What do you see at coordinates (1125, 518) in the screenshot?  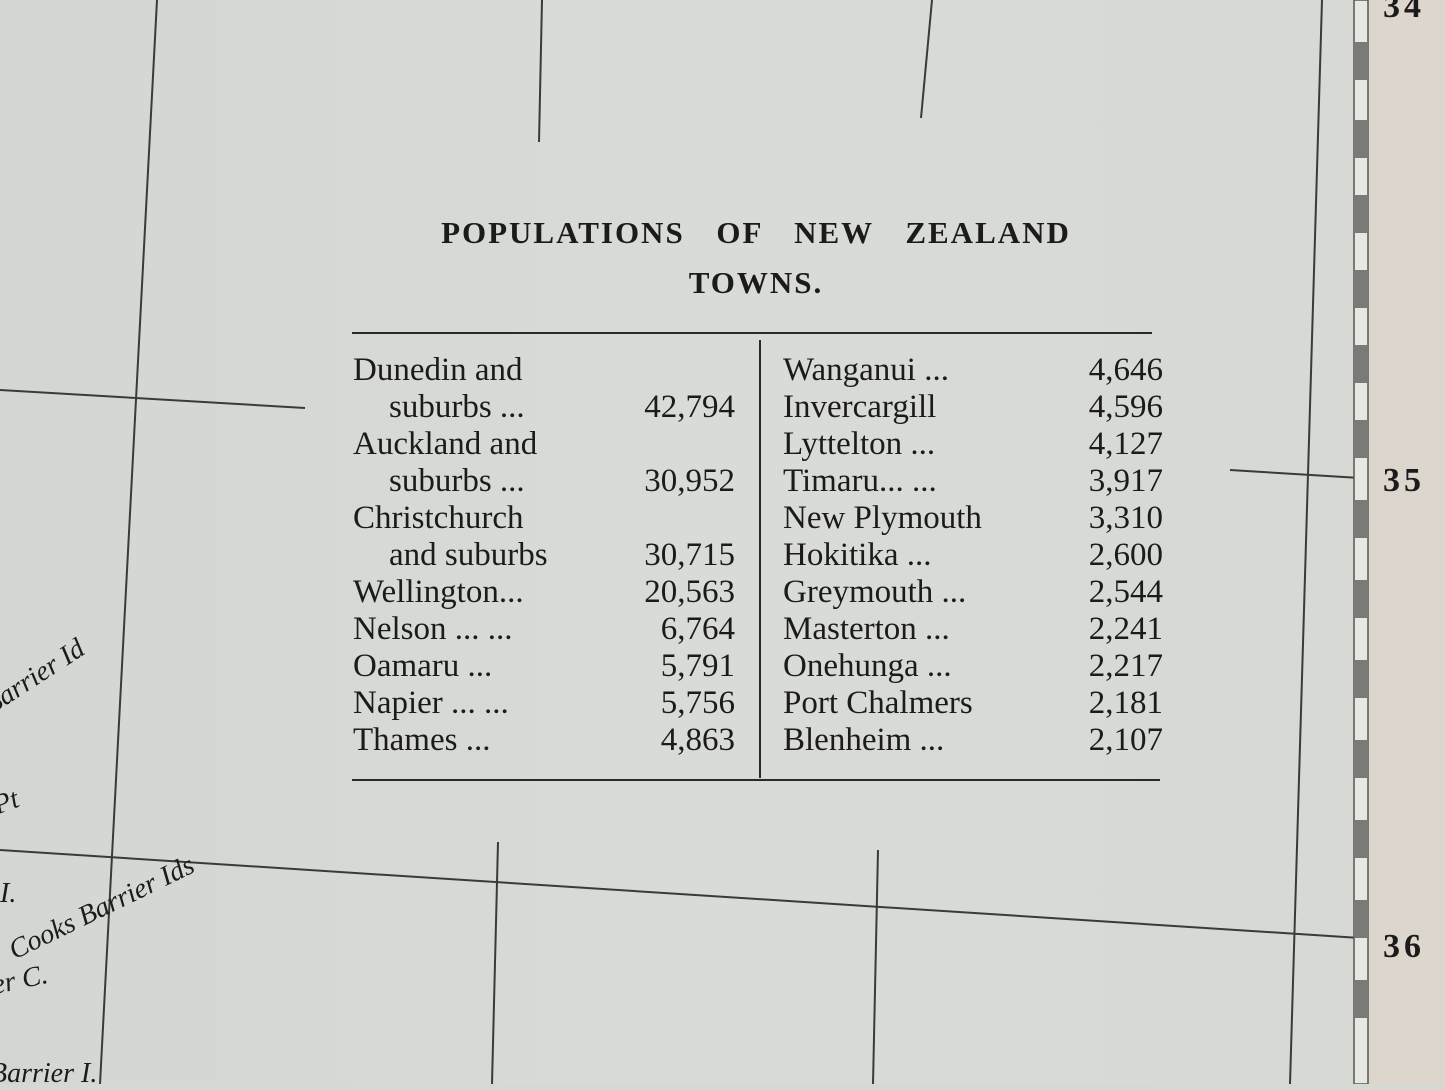 I see `population-value: 3,310` at bounding box center [1125, 518].